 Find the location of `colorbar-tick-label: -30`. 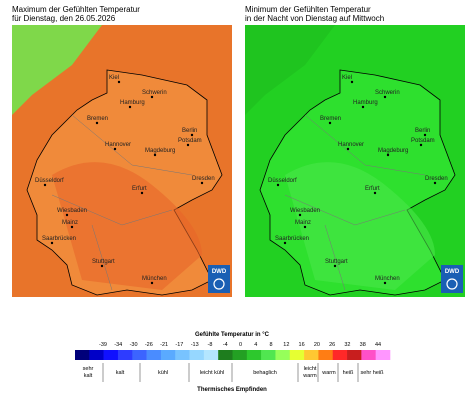

colorbar-tick-label: -30 is located at coordinates (134, 345).